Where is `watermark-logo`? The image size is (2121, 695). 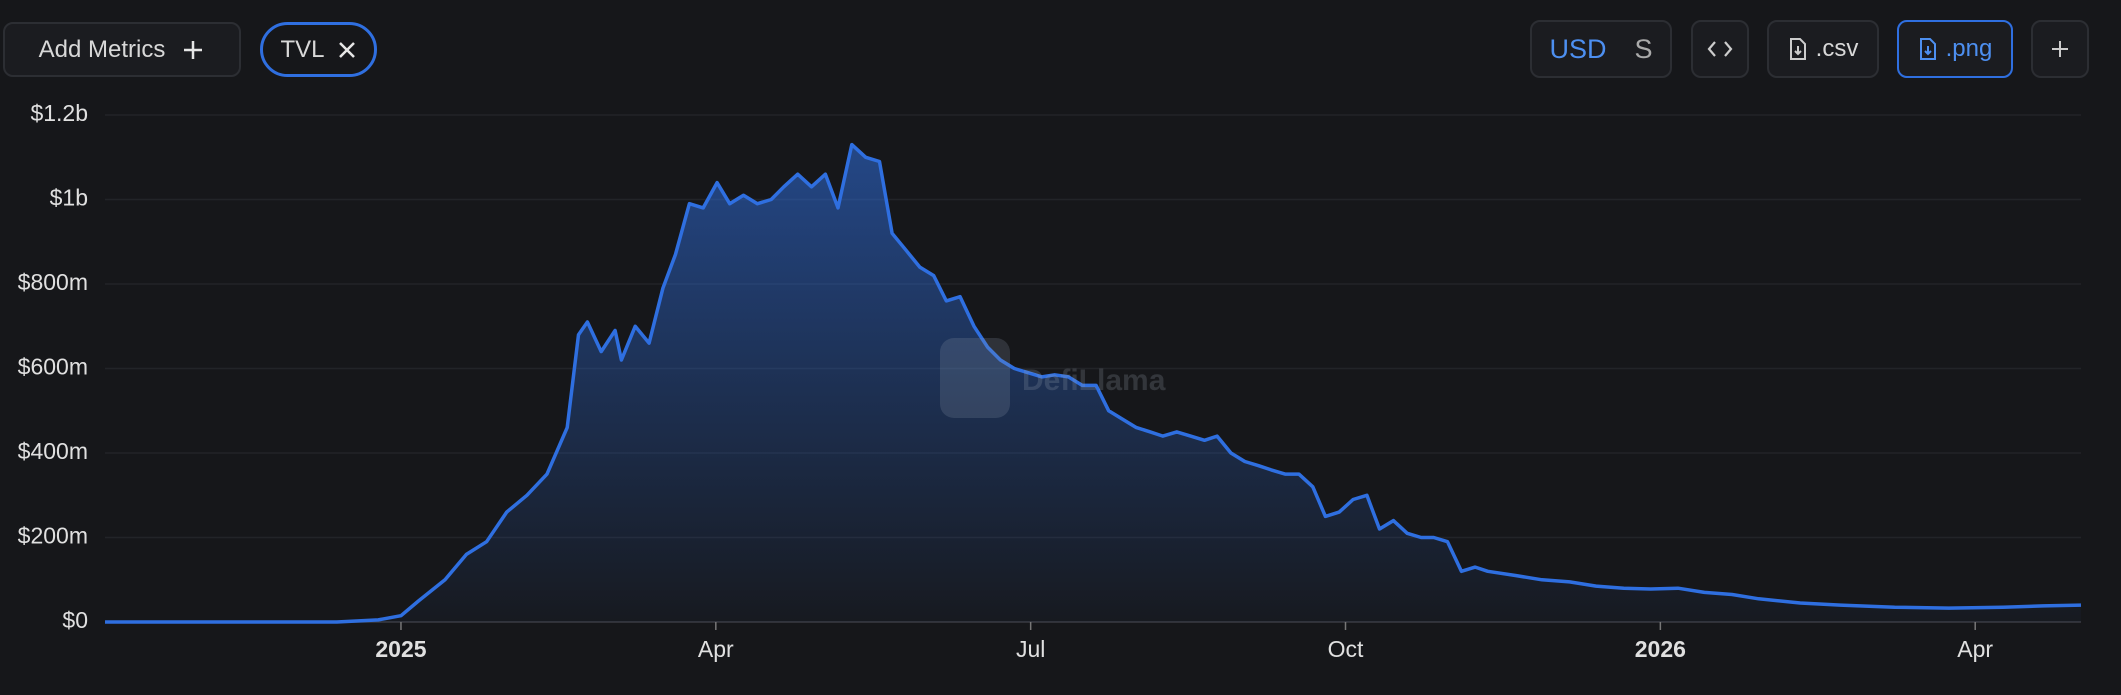 watermark-logo is located at coordinates (975, 378).